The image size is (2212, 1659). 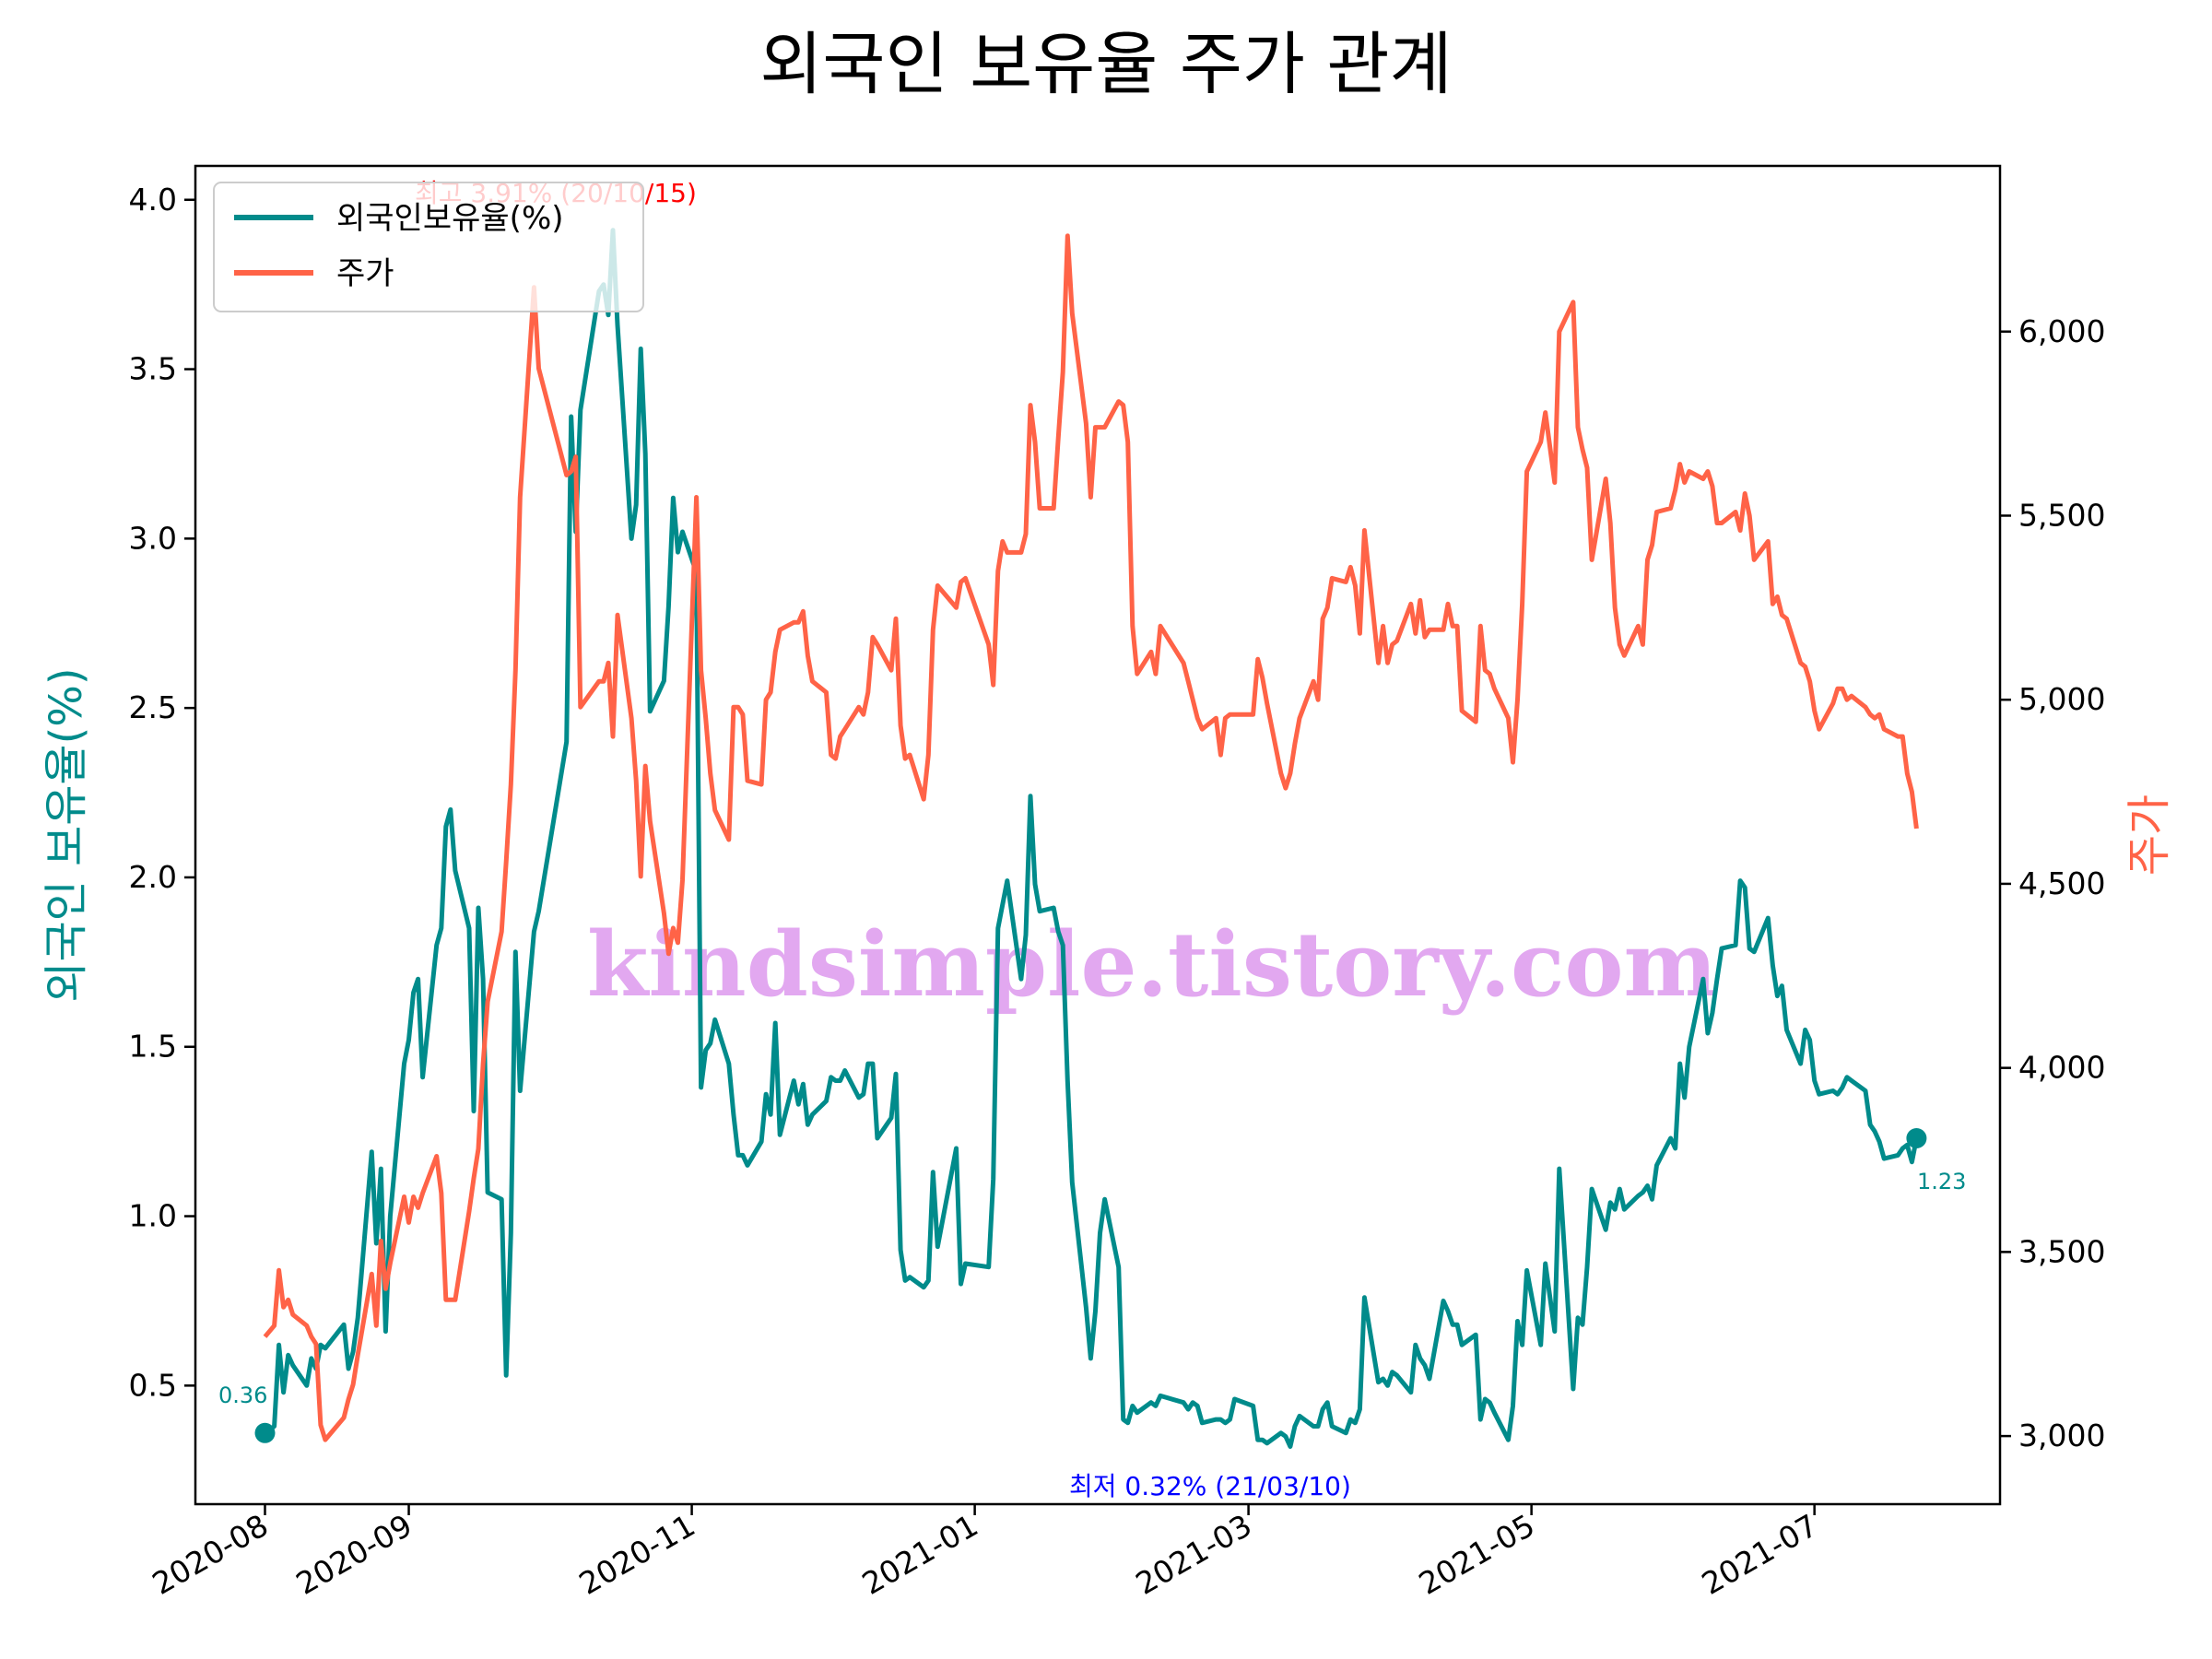 What do you see at coordinates (153, 538) in the screenshot?
I see `y-left-tick-label: 3.0` at bounding box center [153, 538].